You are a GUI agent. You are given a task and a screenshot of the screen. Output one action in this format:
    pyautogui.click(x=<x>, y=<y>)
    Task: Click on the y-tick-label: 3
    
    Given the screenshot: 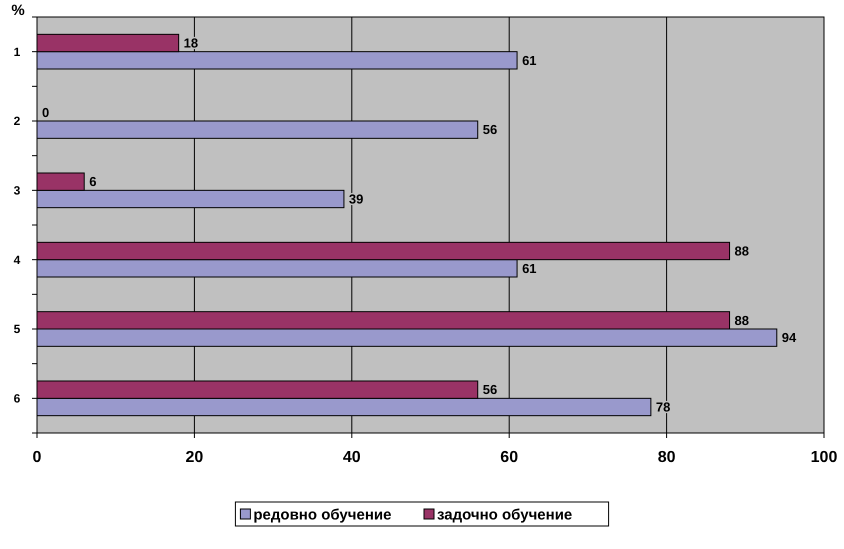 What is the action you would take?
    pyautogui.click(x=17, y=191)
    